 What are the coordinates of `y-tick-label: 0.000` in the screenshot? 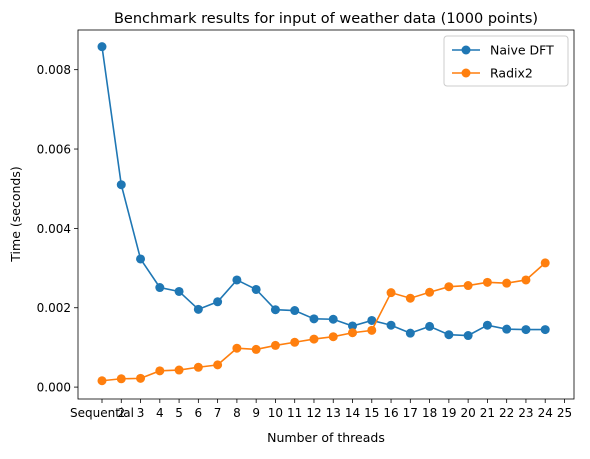 It's located at (54, 388).